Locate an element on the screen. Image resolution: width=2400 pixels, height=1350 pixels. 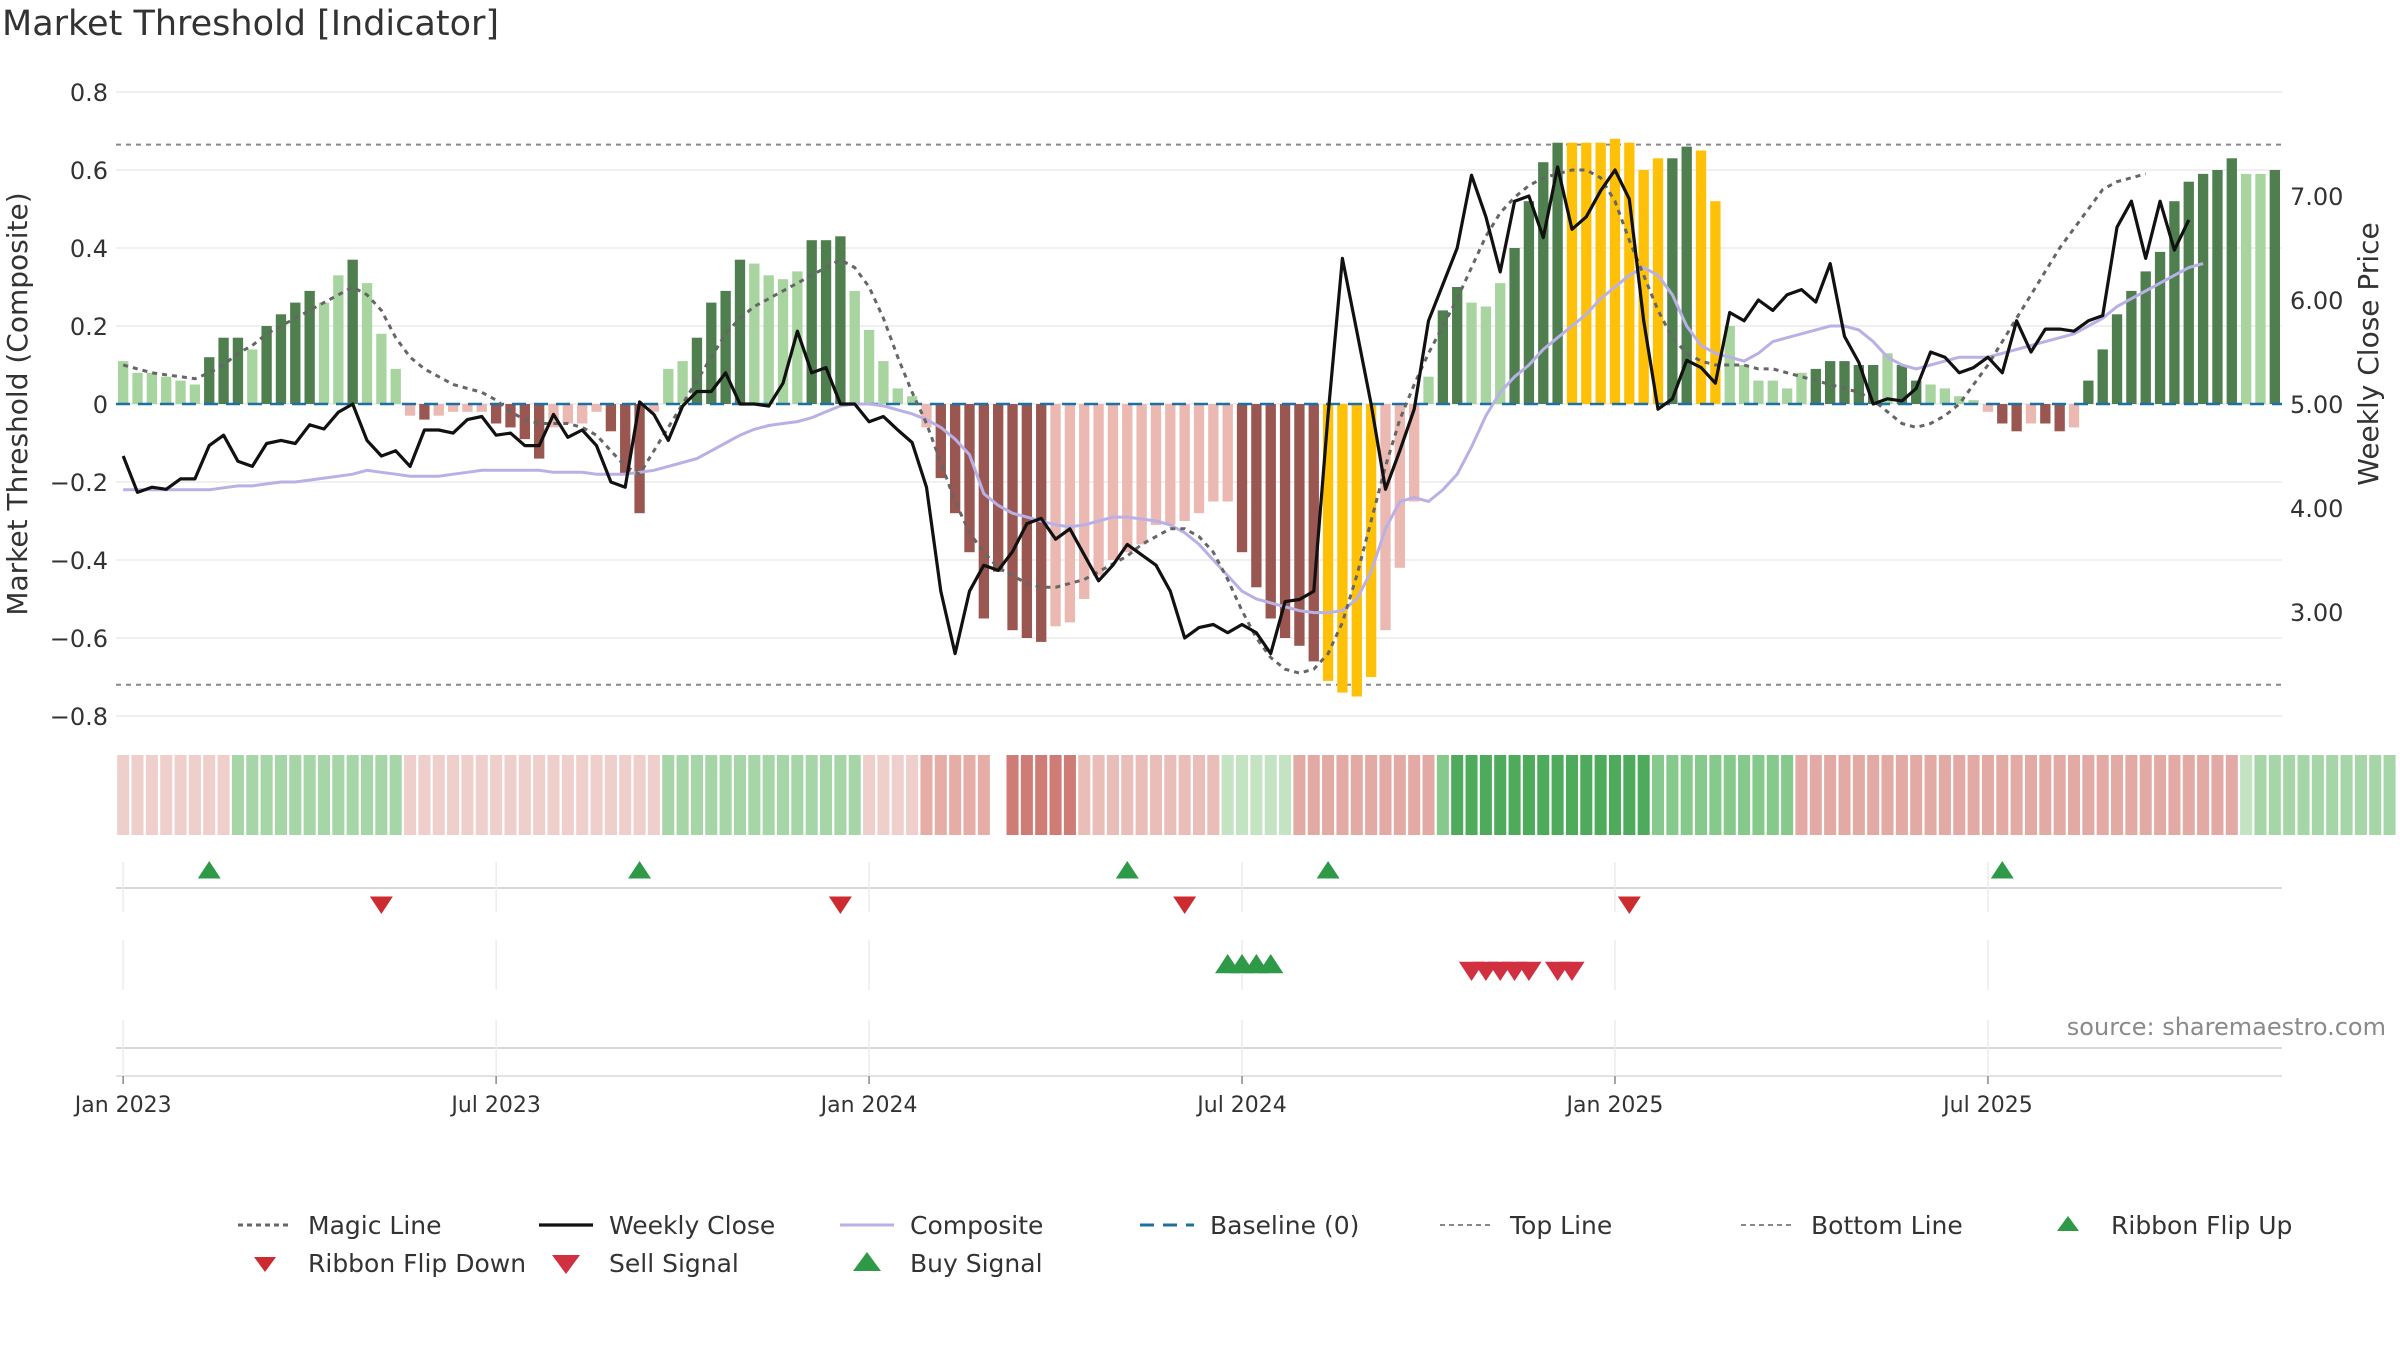
signal-rows is located at coordinates (1199, 969).